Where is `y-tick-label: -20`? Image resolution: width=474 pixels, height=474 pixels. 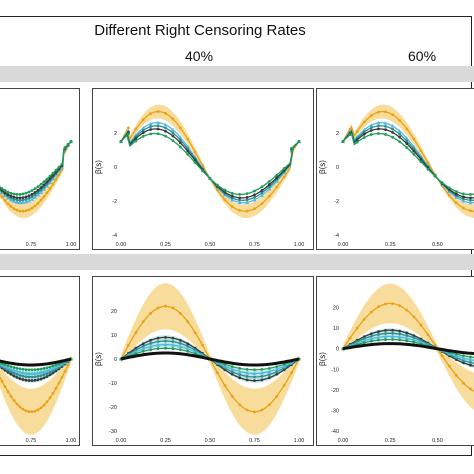 y-tick-label: -20 is located at coordinates (113, 408).